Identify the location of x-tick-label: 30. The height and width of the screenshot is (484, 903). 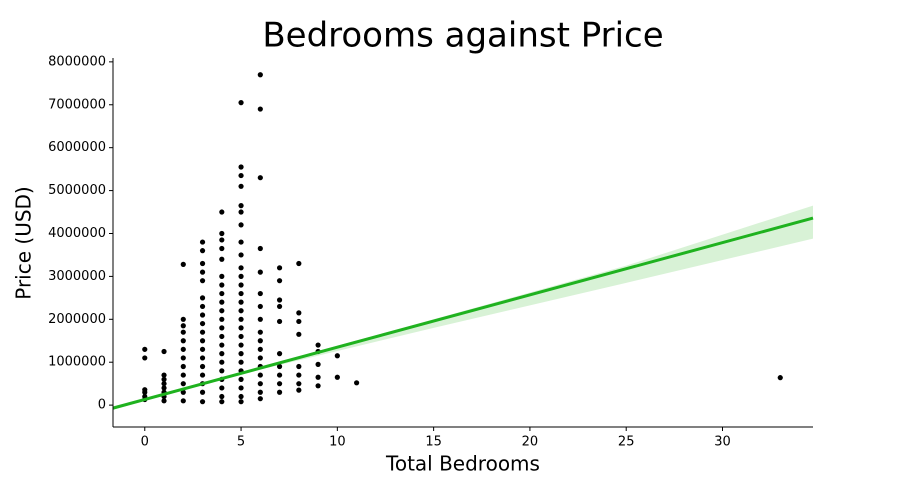
(722, 442).